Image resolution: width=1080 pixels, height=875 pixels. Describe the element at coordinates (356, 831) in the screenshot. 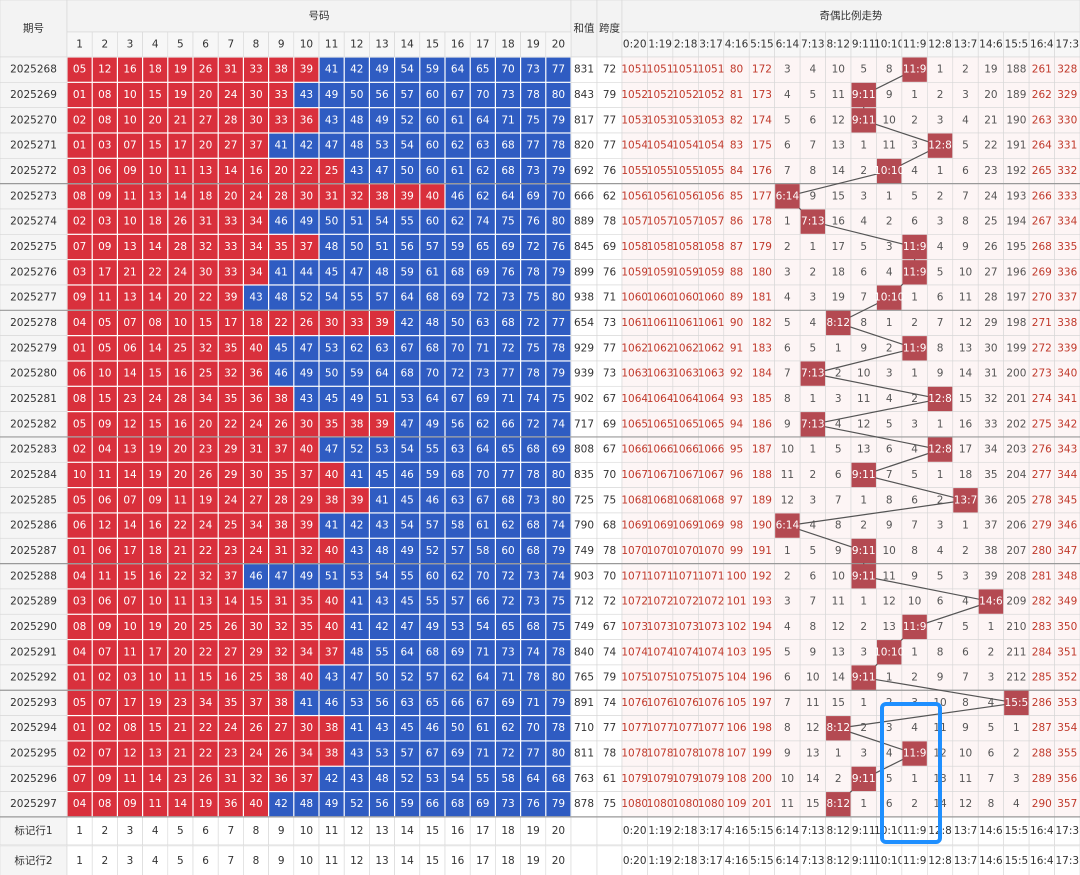

I see `footer-number: 12` at that location.